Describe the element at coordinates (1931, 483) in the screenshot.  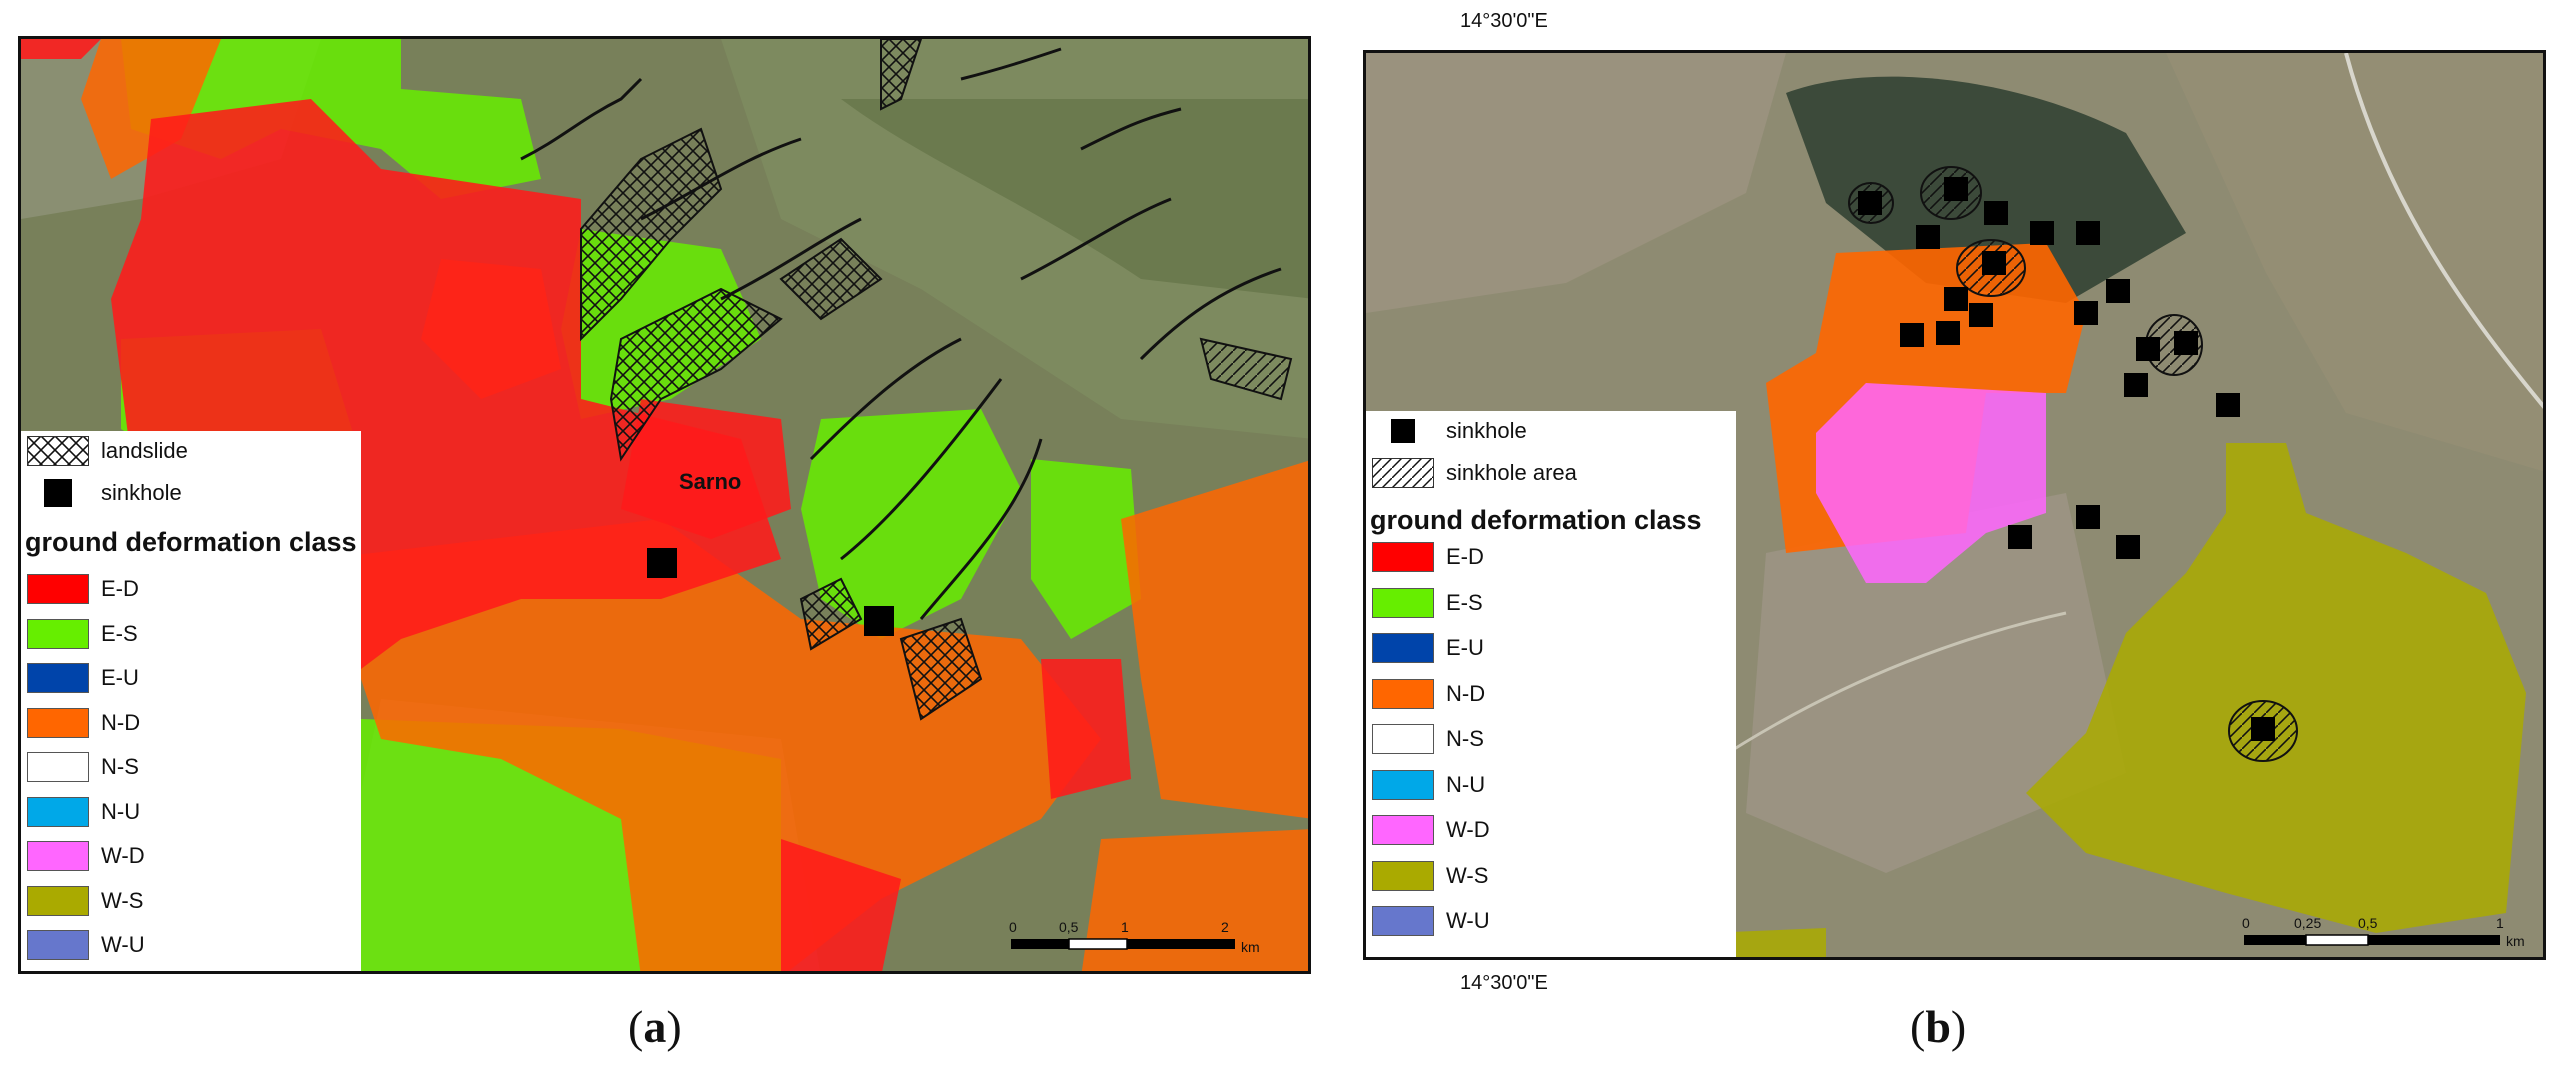
I see `class-w-d-zone` at that location.